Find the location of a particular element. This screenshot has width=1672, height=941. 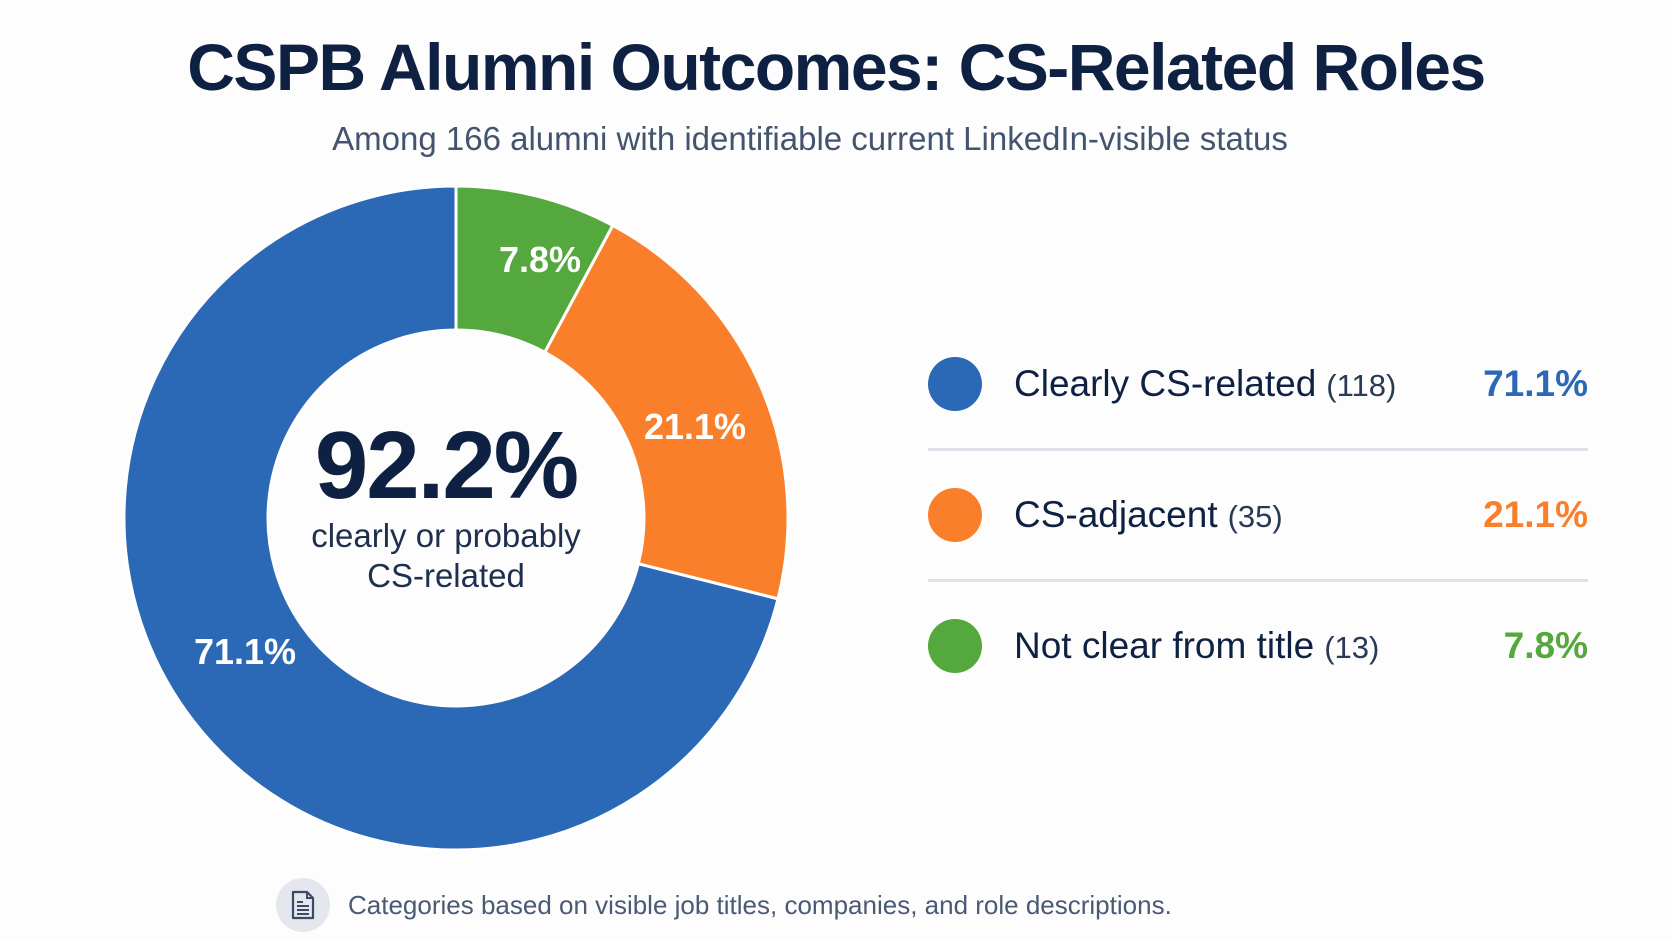

legend-count: (35) is located at coordinates (1255, 516).